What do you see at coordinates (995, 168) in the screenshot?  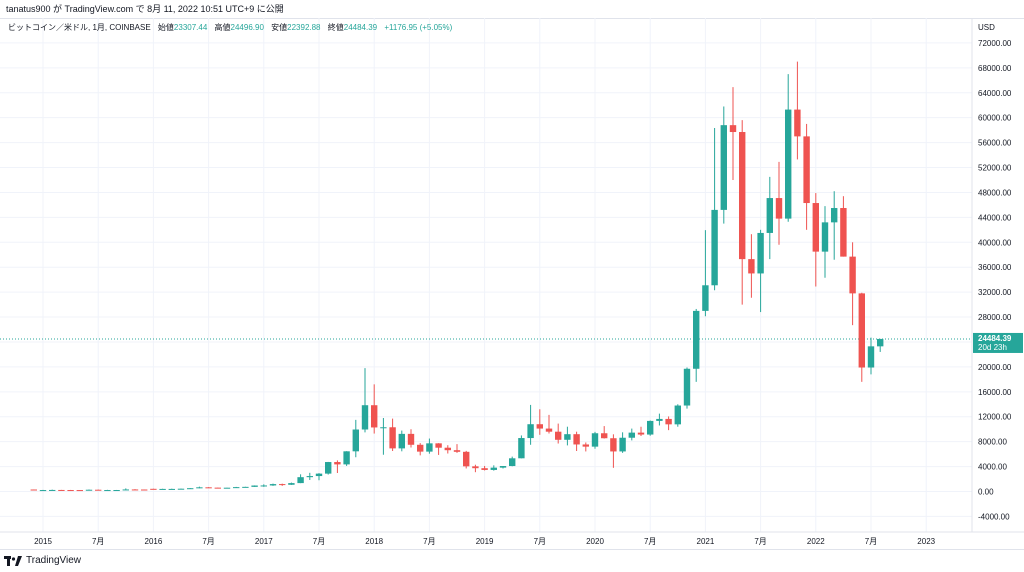 I see `y-tick-label: 52000.00` at bounding box center [995, 168].